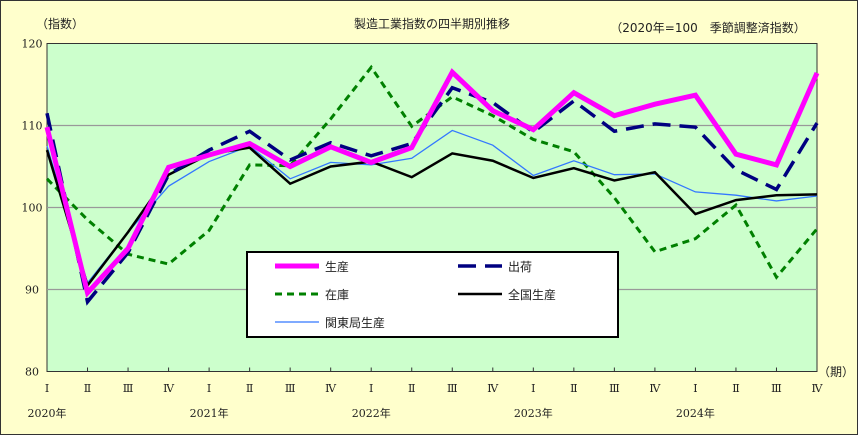  Describe the element at coordinates (708, 27) in the screenshot. I see `chart-subtitle: （2020年=100 季節調整済指数）` at that location.